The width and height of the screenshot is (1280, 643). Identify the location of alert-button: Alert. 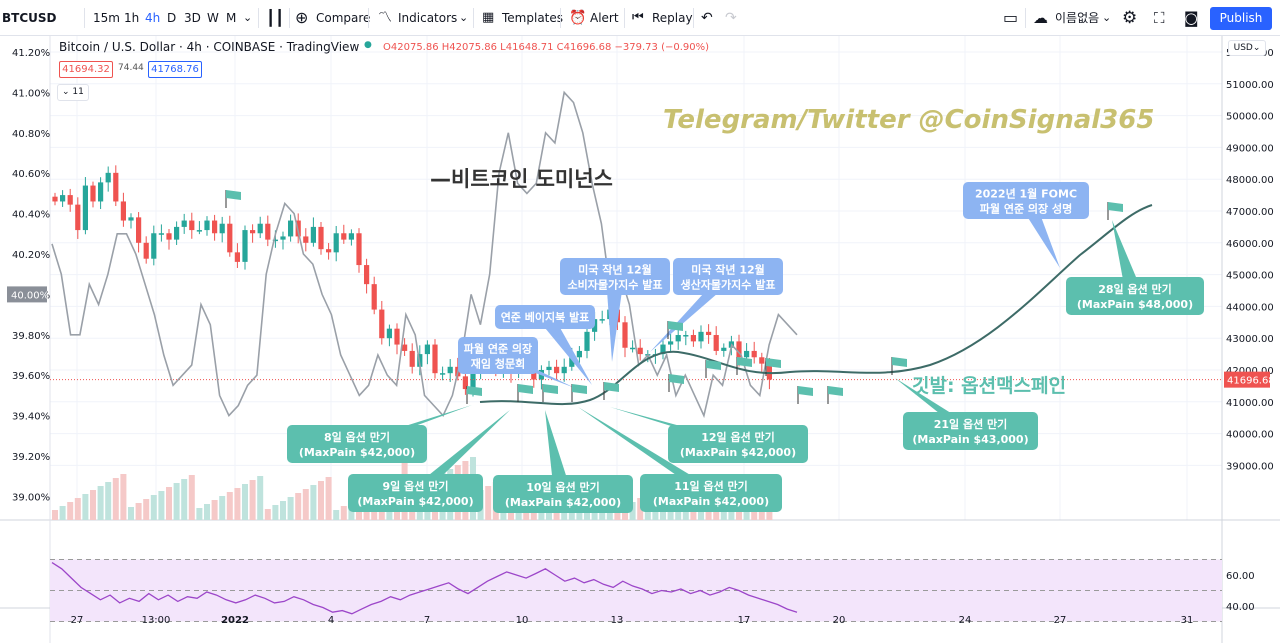
(604, 18).